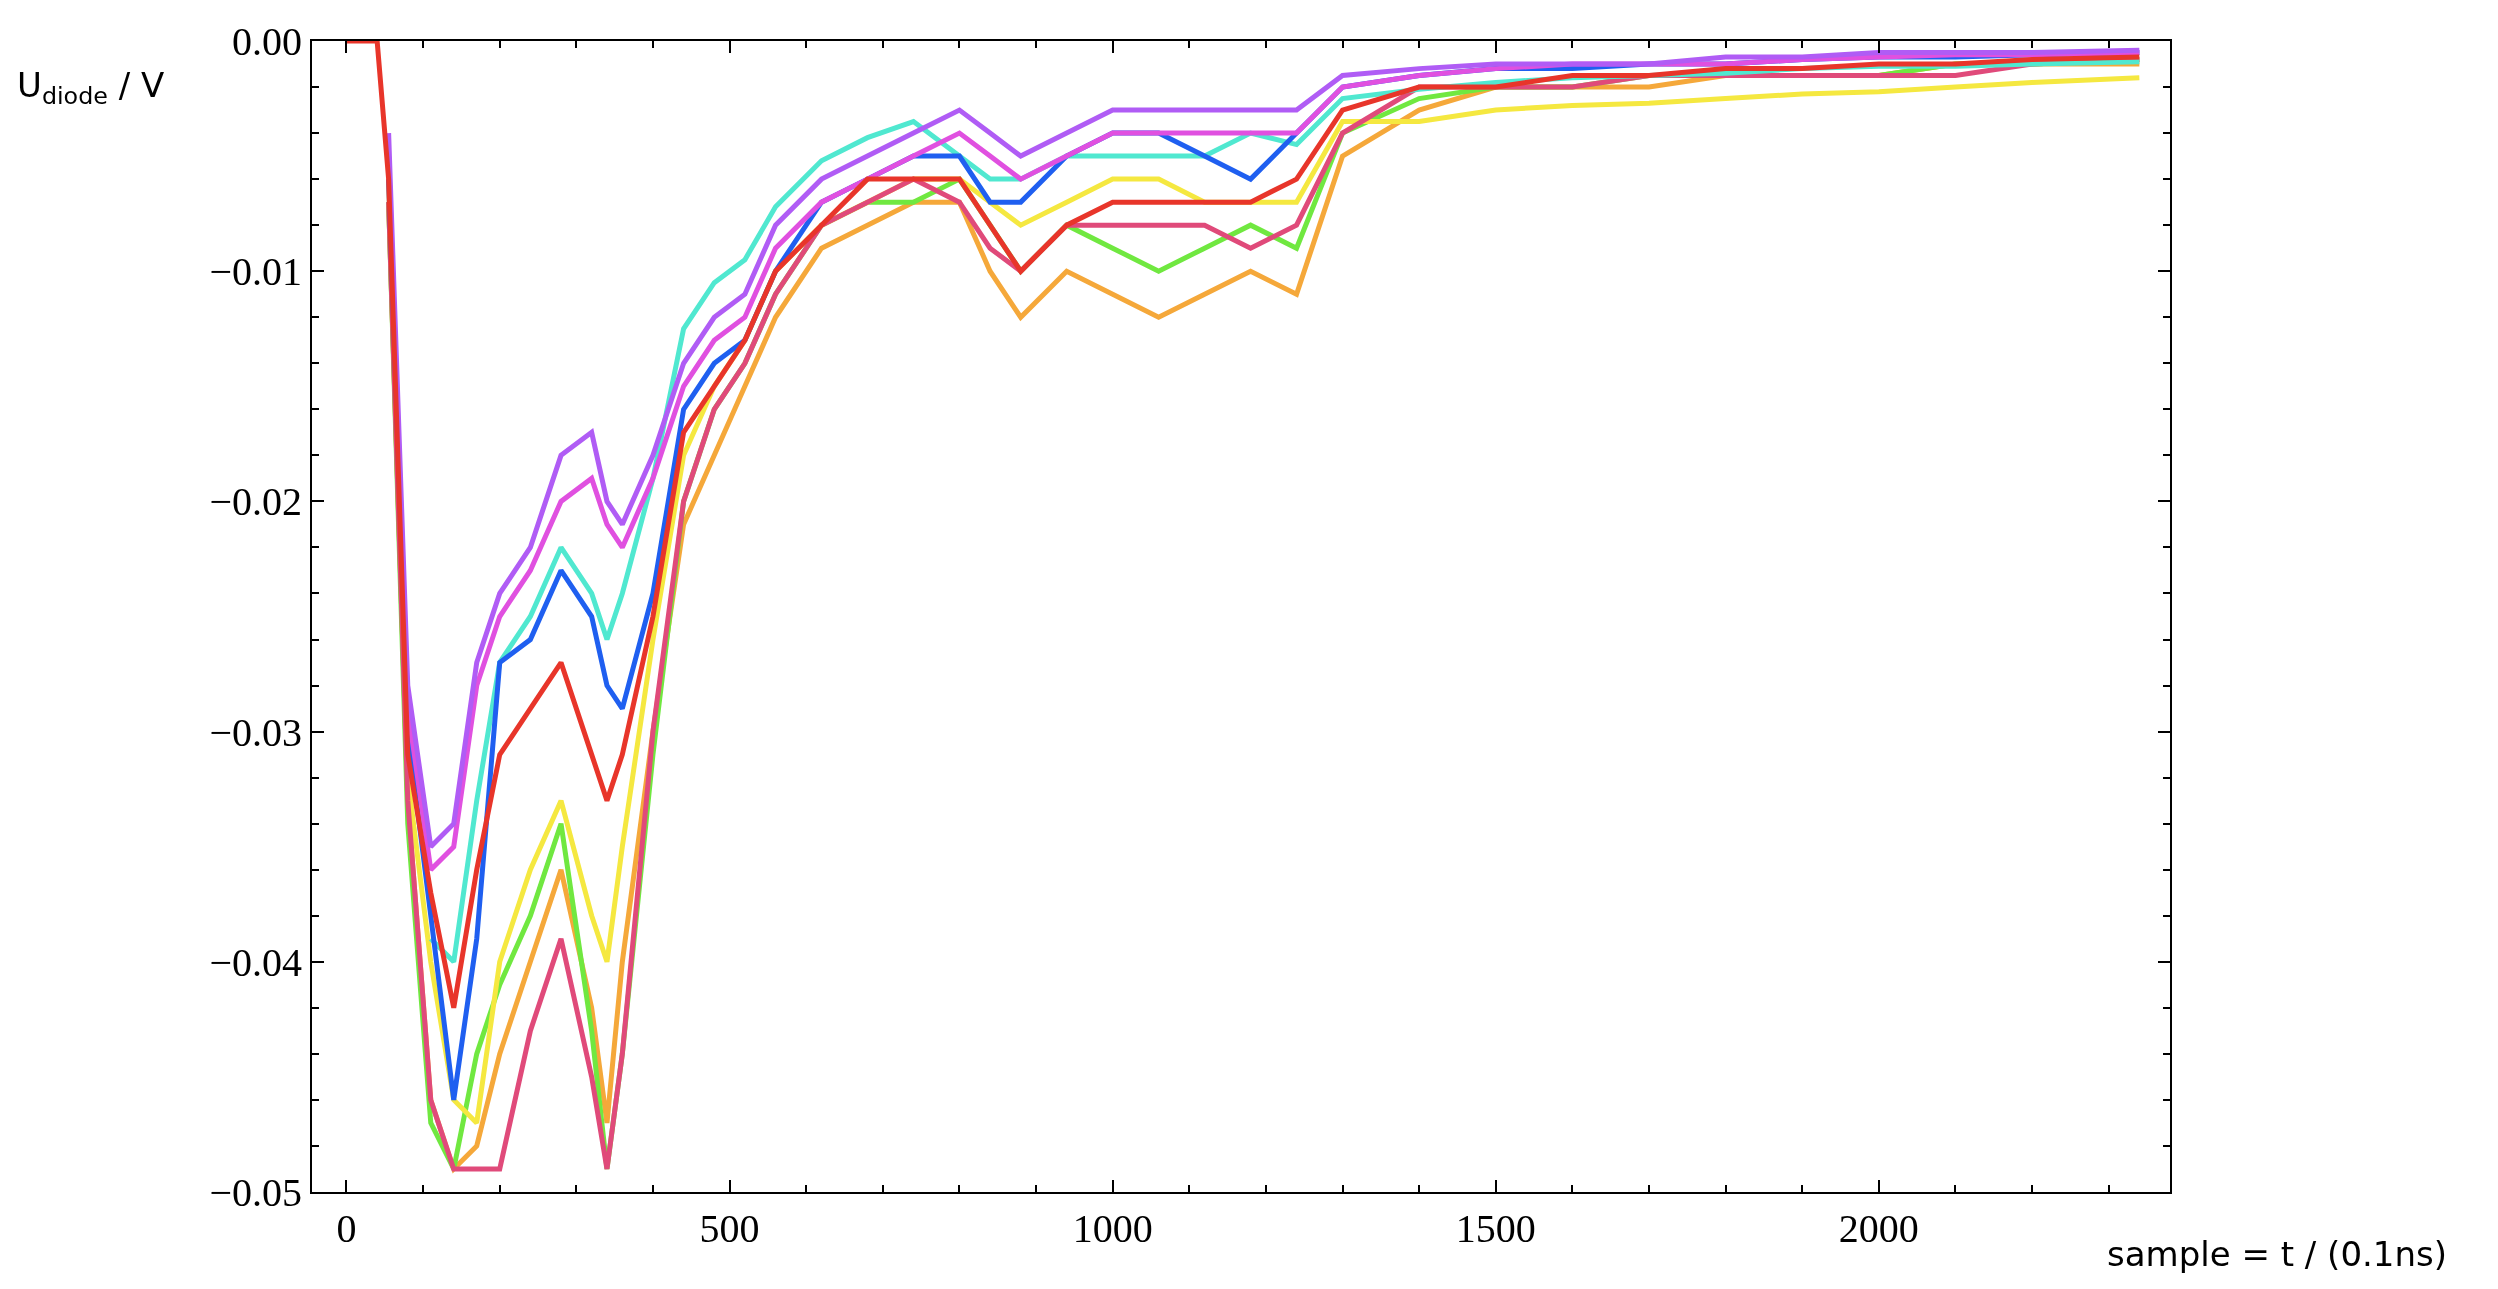 The image size is (2498, 1289). Describe the element at coordinates (91, 88) in the screenshot. I see `y-axis-title: U$_{diode}$ / V` at that location.